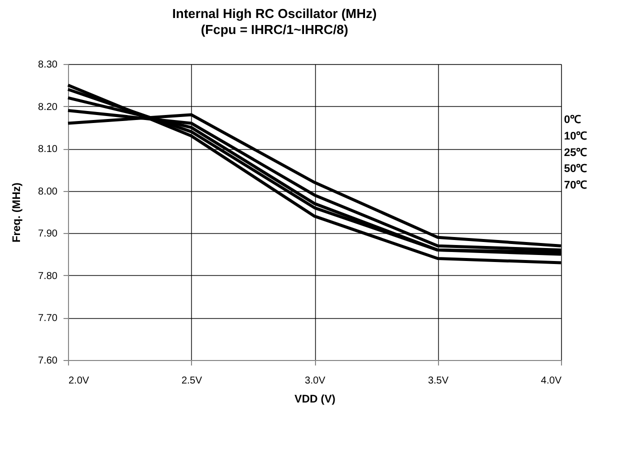  What do you see at coordinates (48, 65) in the screenshot?
I see `y-tick-label: 8.30` at bounding box center [48, 65].